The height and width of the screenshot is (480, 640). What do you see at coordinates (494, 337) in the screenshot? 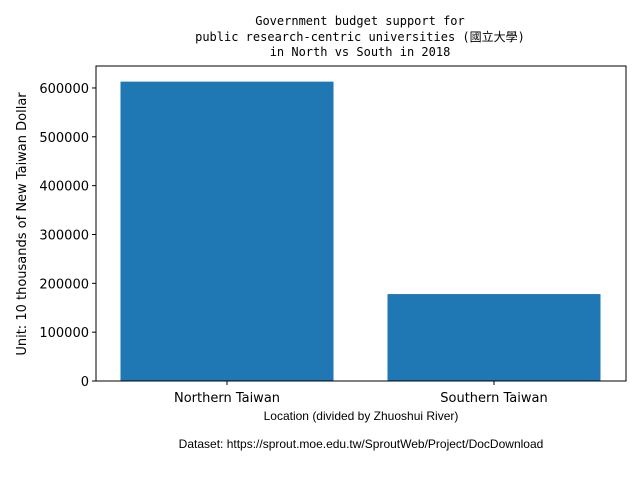
I see `bar-southern-taiwan` at bounding box center [494, 337].